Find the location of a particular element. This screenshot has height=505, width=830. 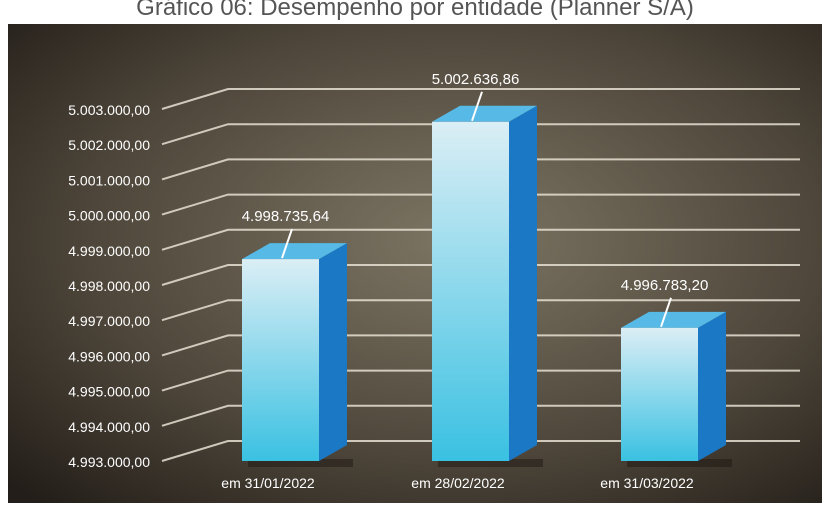

y-tick-label: 5.002.000,00 is located at coordinates (109, 145).